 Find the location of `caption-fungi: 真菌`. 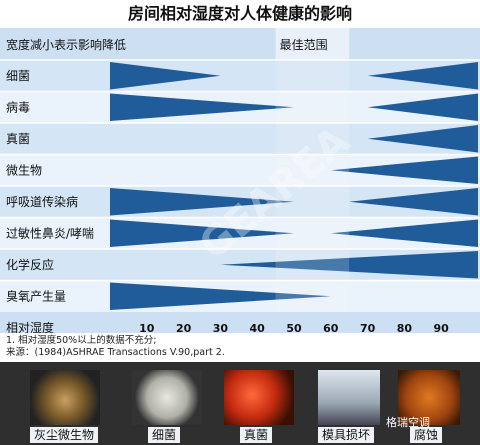

caption-fungi: 真菌 is located at coordinates (256, 435).